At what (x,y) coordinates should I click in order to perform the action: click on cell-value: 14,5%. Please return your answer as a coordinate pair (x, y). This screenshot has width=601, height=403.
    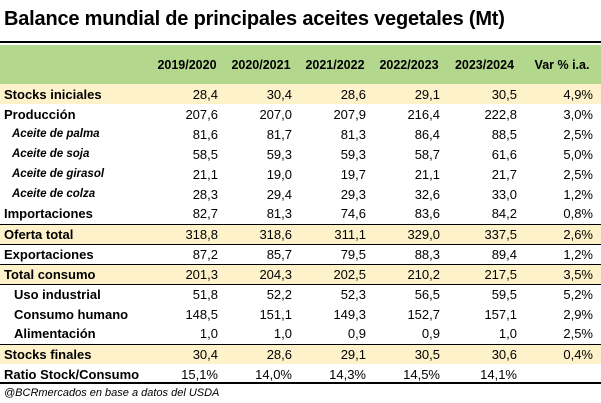
    Looking at the image, I should click on (421, 374).